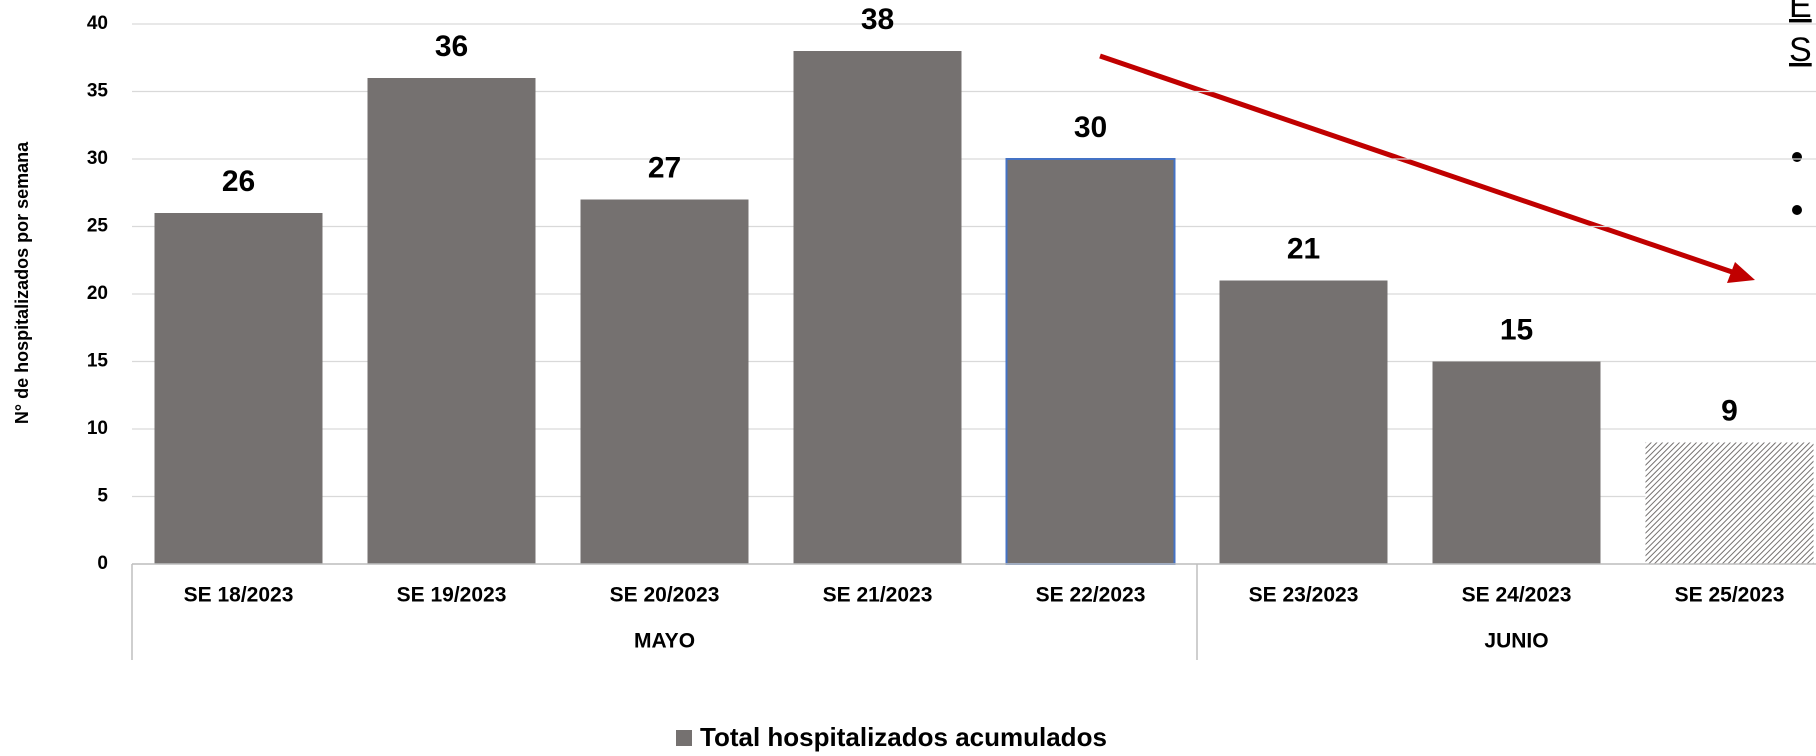  Describe the element at coordinates (1090, 127) in the screenshot. I see `value-label: 30` at that location.